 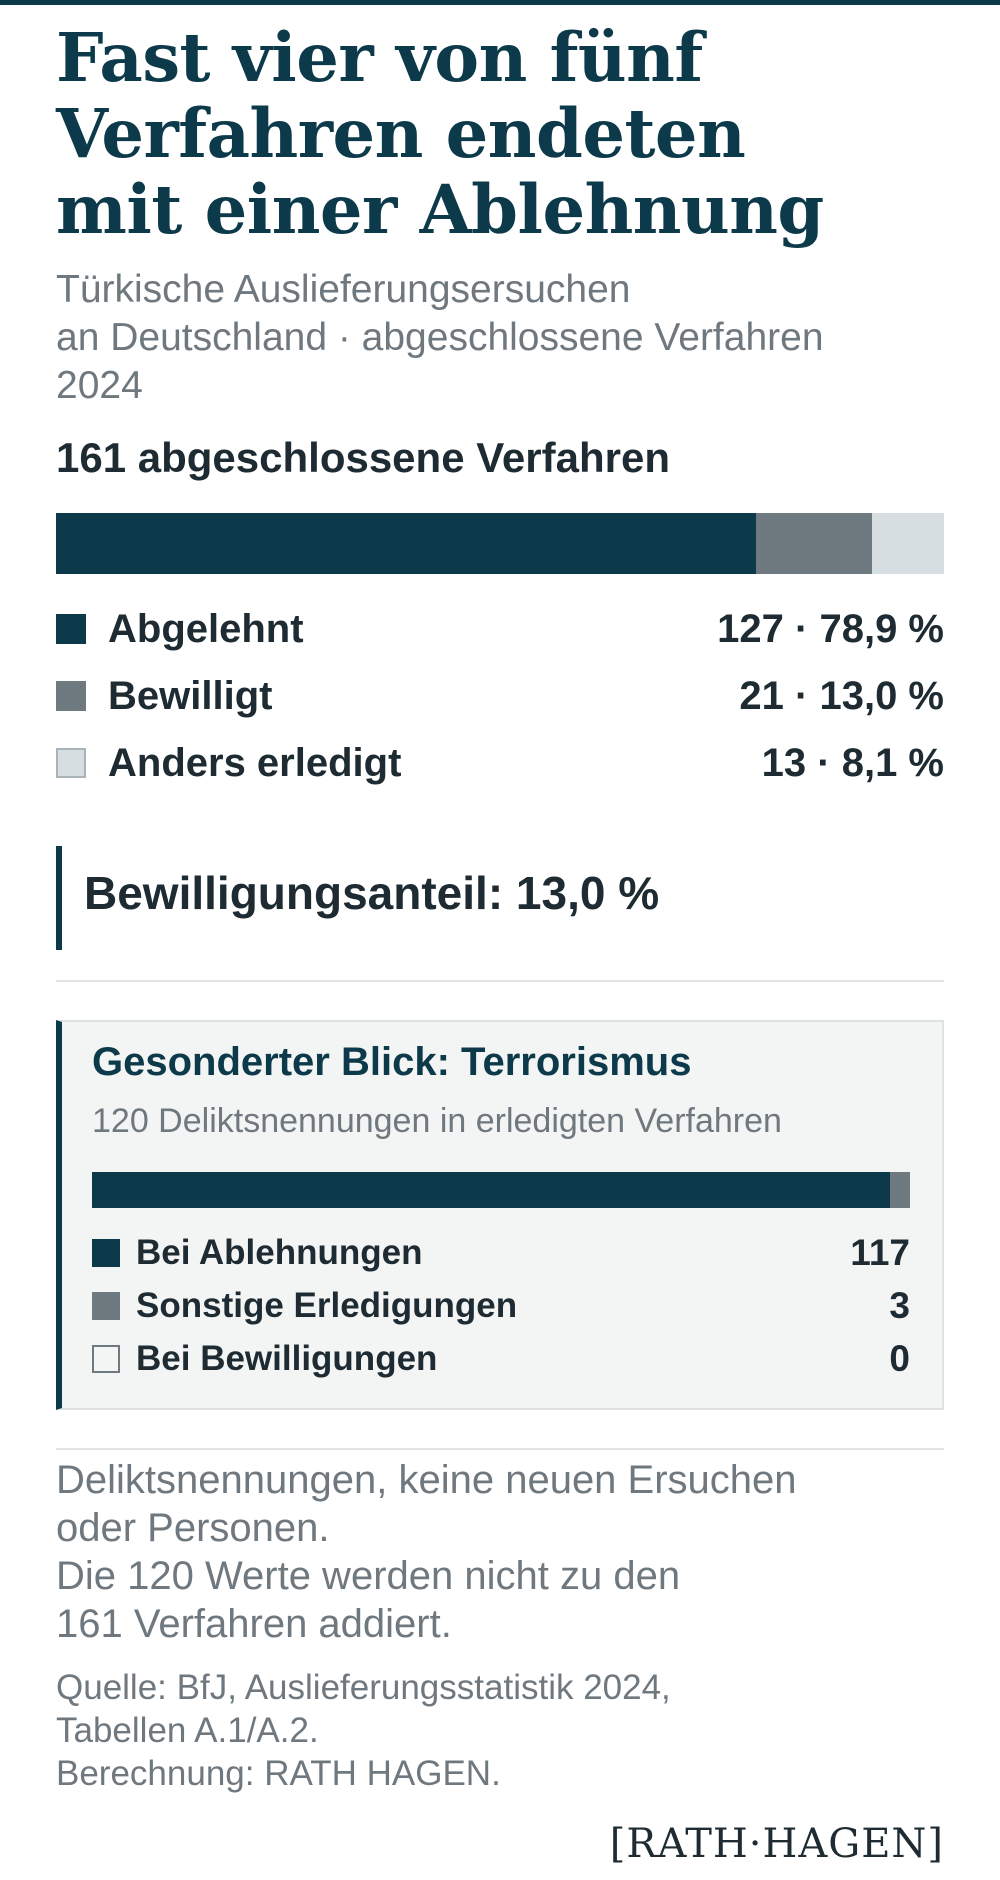 What do you see at coordinates (401, 133) in the screenshot?
I see `title-line: Verfahren endeten` at bounding box center [401, 133].